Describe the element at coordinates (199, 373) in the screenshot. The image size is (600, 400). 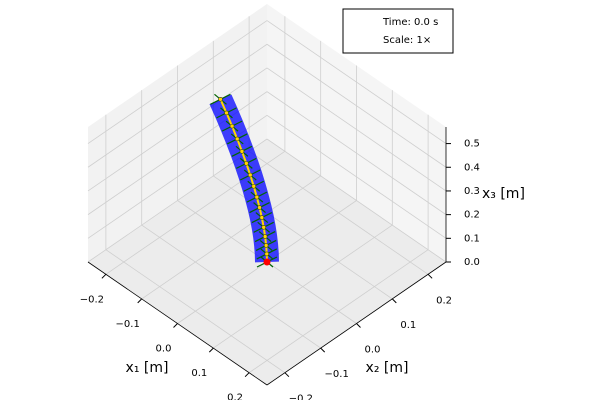
I see `x-tick-label: 0.1` at that location.